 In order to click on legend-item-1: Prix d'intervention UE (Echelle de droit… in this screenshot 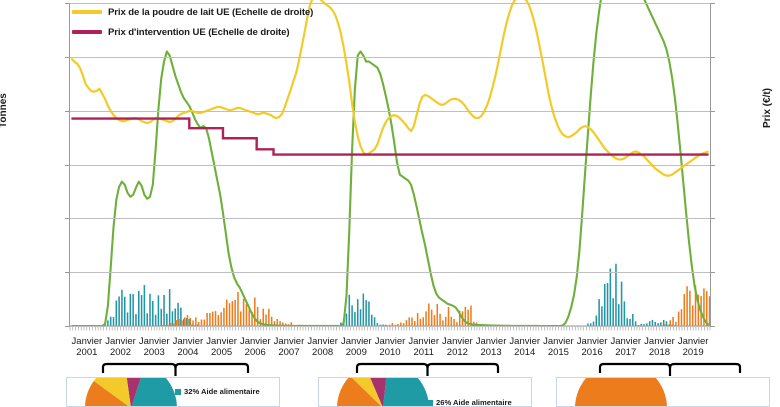, I will do `click(192, 32)`.